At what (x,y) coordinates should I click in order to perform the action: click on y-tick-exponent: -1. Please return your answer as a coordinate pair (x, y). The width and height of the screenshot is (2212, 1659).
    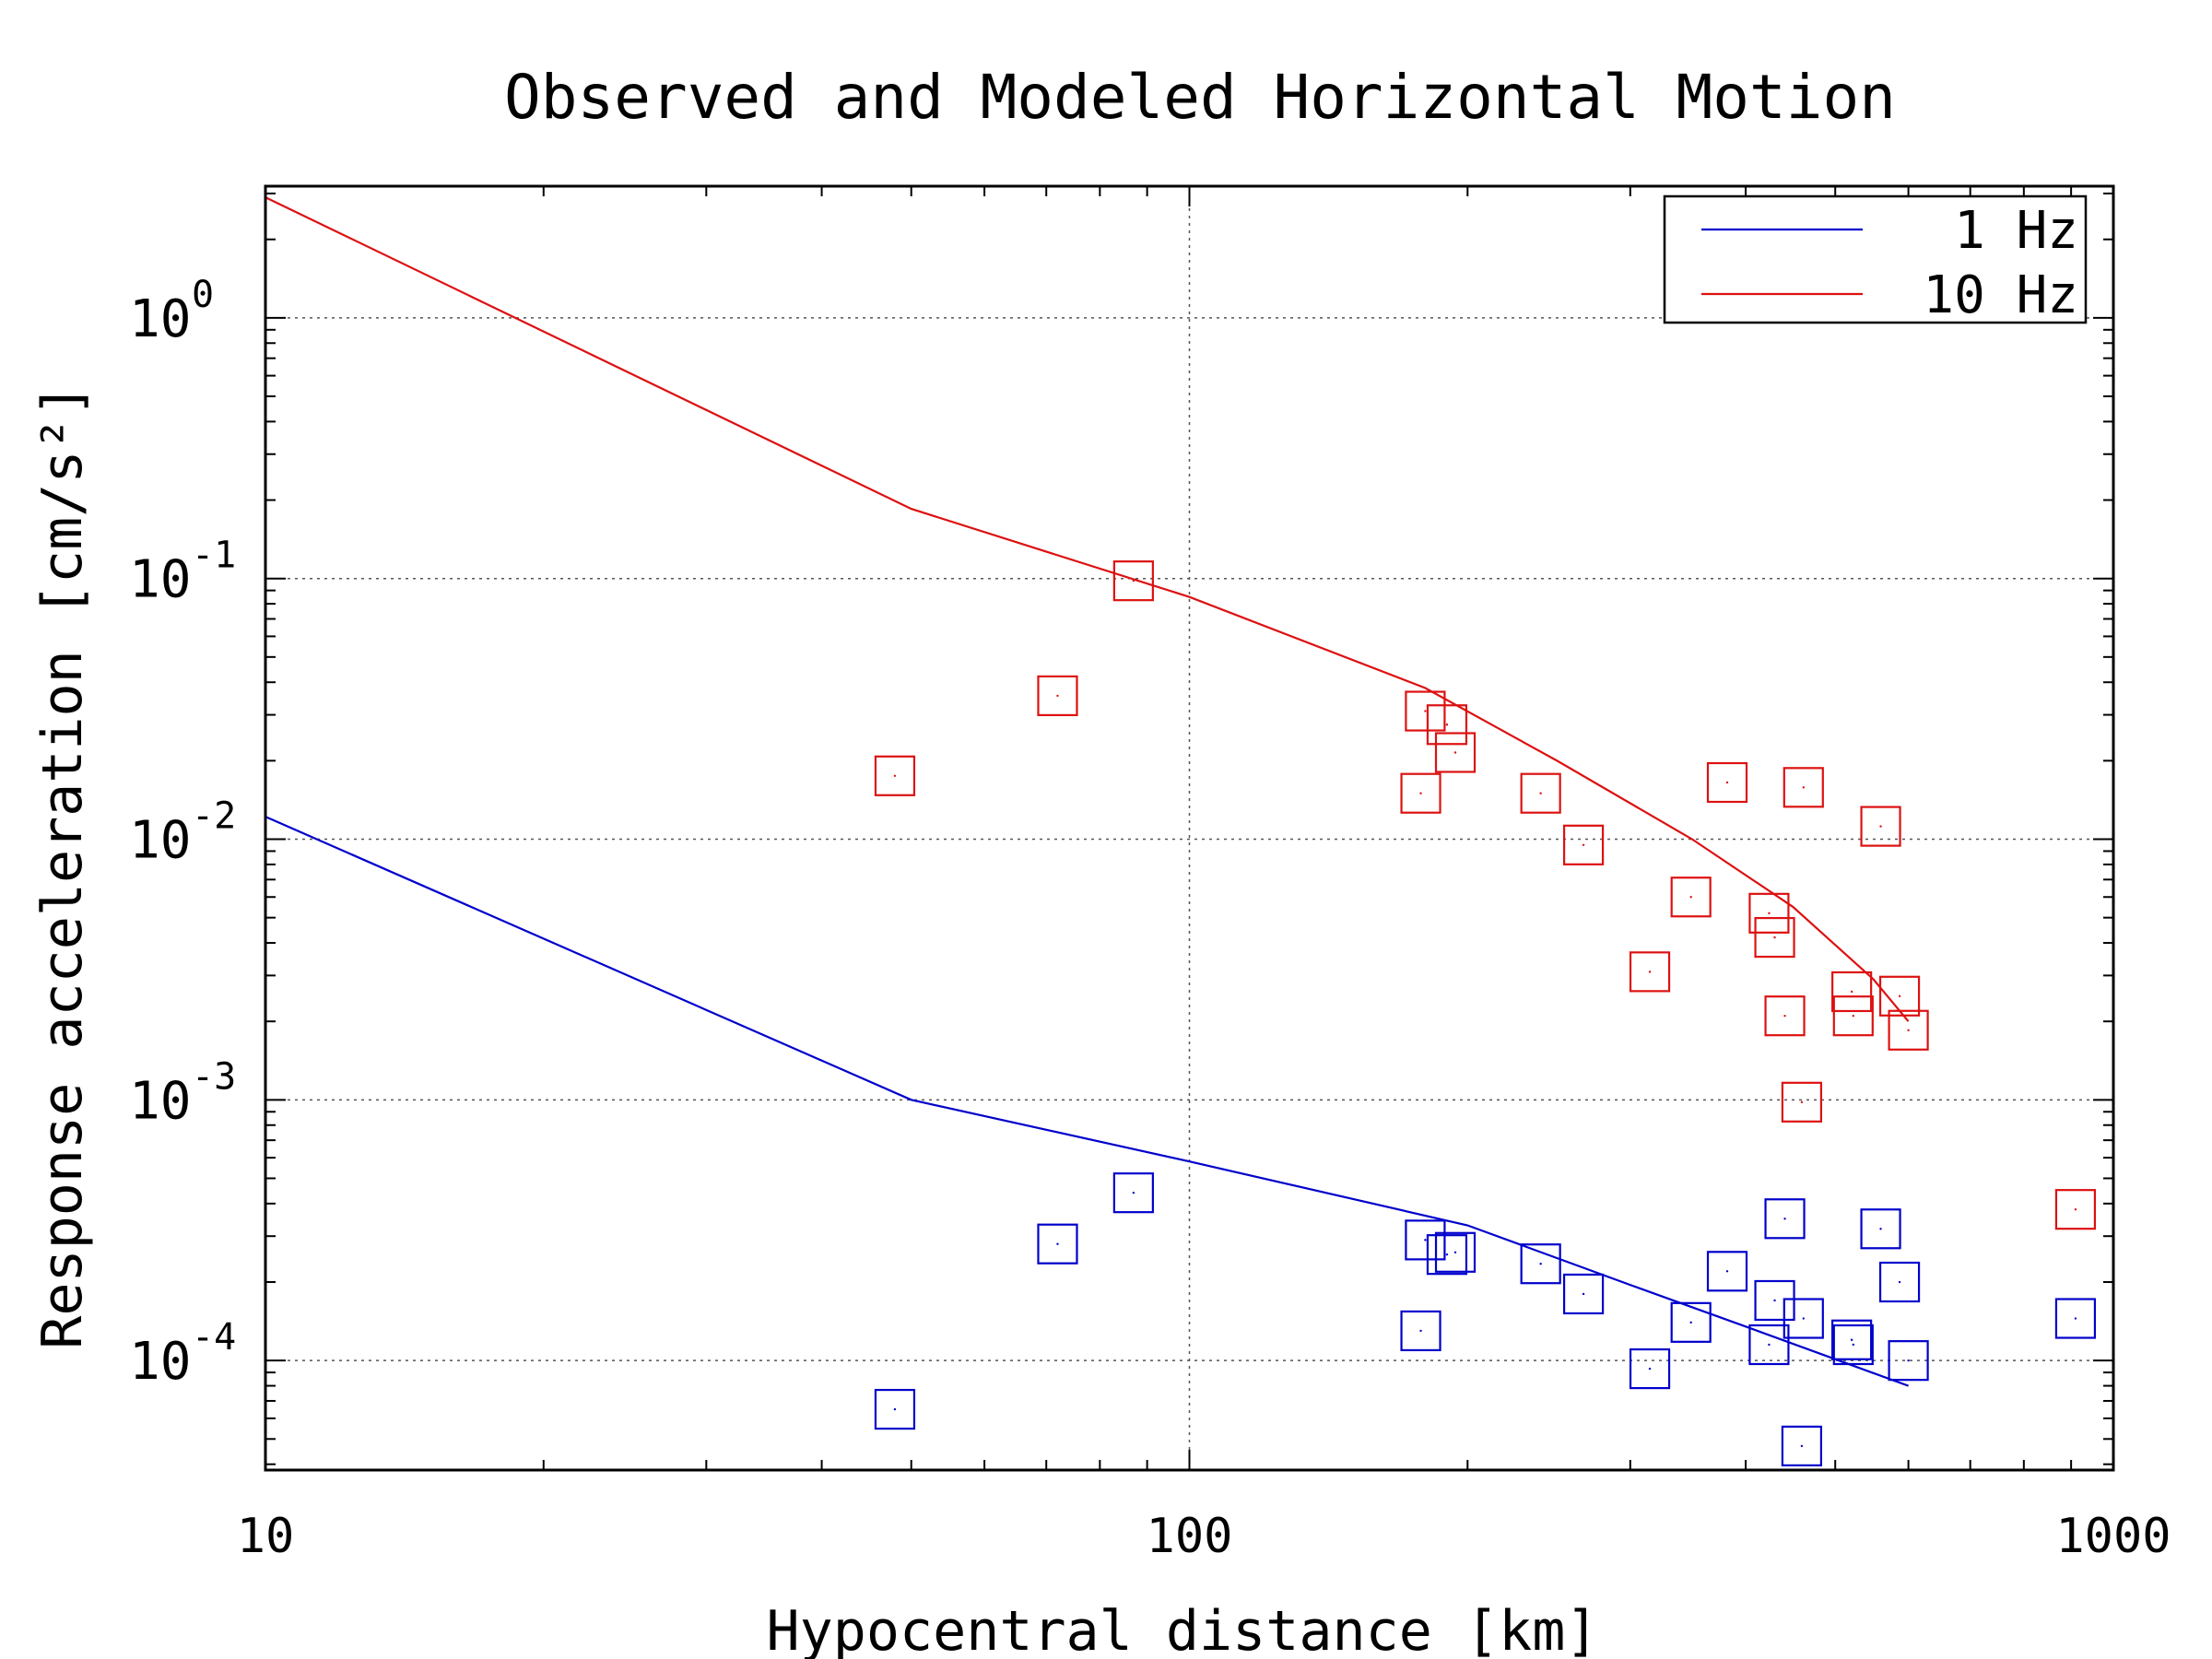
    Looking at the image, I should click on (214, 556).